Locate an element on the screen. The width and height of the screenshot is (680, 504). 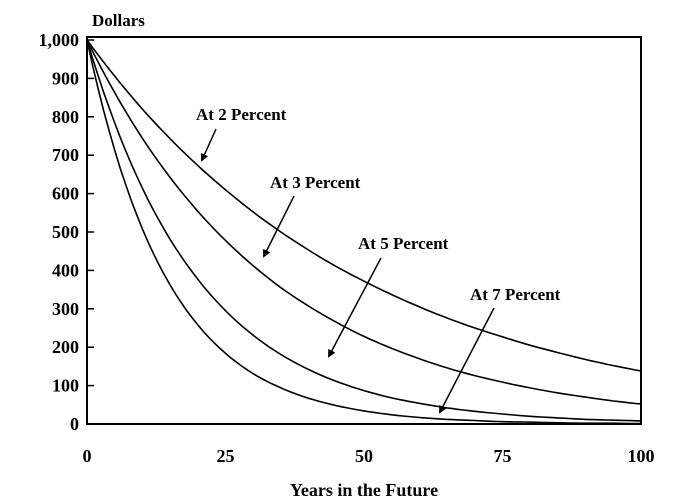
y-tick-label: 1,000 is located at coordinates (59, 40).